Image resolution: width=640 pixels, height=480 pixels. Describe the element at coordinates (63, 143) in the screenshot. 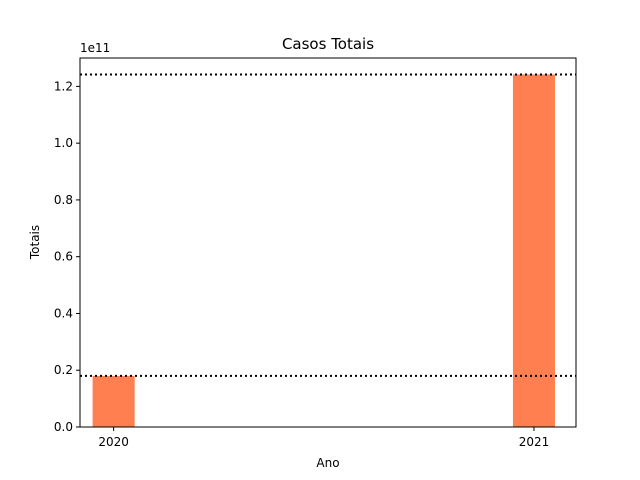

I see `y-tick-label: 1.0` at that location.